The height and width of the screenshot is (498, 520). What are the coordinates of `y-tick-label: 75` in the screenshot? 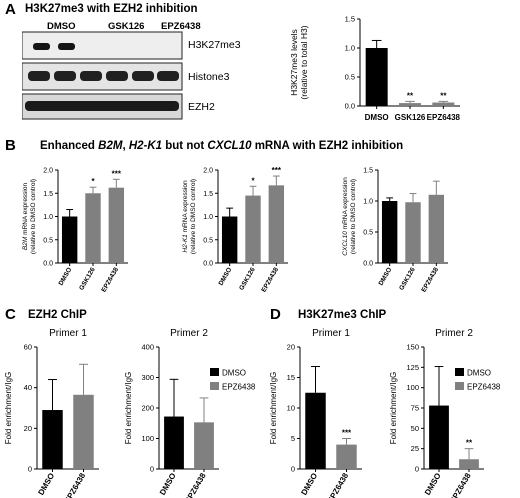 It's located at (415, 408).